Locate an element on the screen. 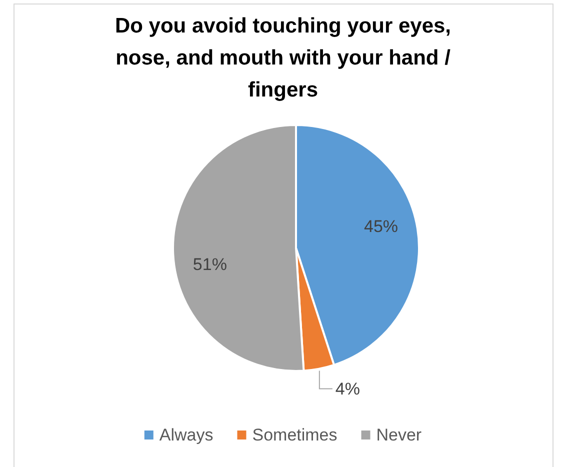 The width and height of the screenshot is (566, 467). data-label: 51% is located at coordinates (209, 264).